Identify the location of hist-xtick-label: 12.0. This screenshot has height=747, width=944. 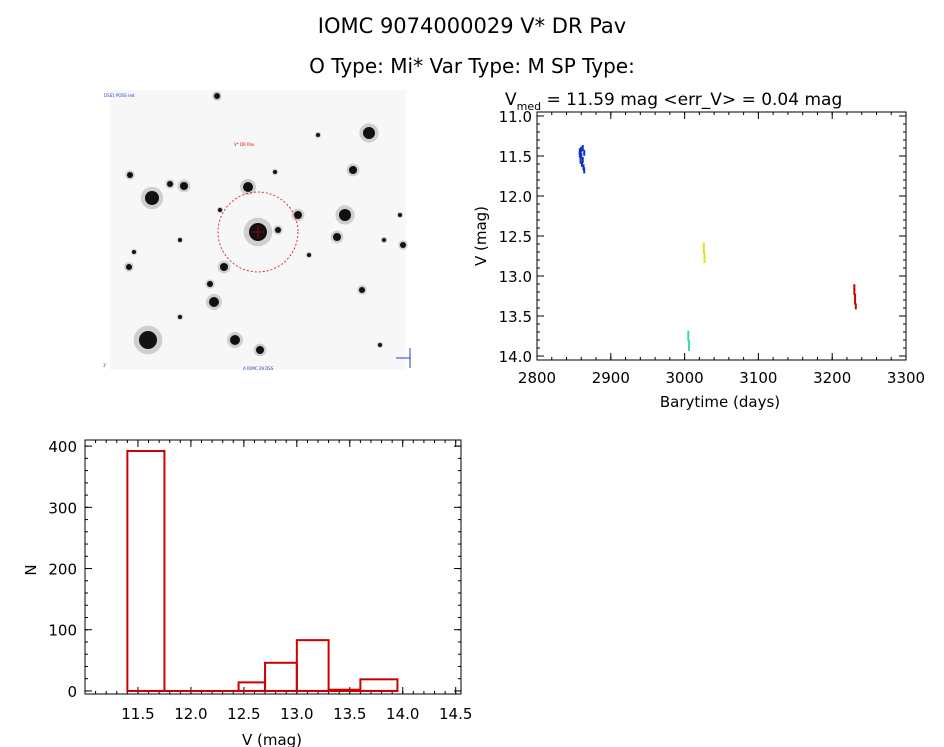
(190, 714).